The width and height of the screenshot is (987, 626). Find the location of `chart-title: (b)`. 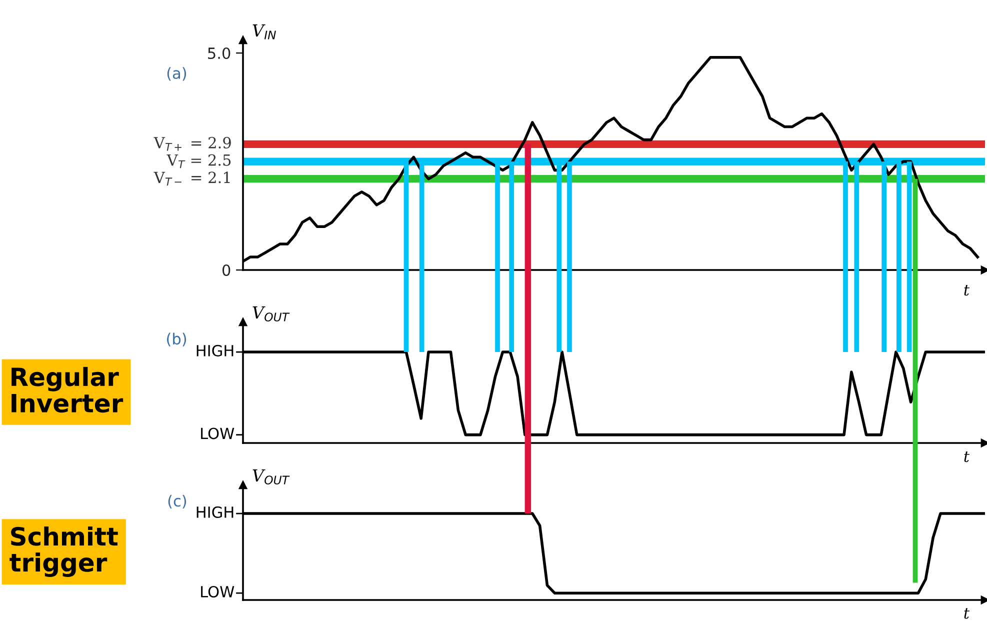

chart-title: (b) is located at coordinates (176, 339).